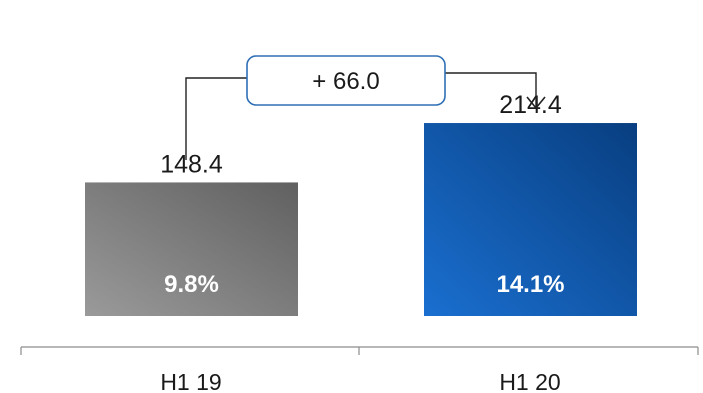 This screenshot has width=703, height=393. I want to click on bar-value-label-h1-19: 148.4, so click(191, 164).